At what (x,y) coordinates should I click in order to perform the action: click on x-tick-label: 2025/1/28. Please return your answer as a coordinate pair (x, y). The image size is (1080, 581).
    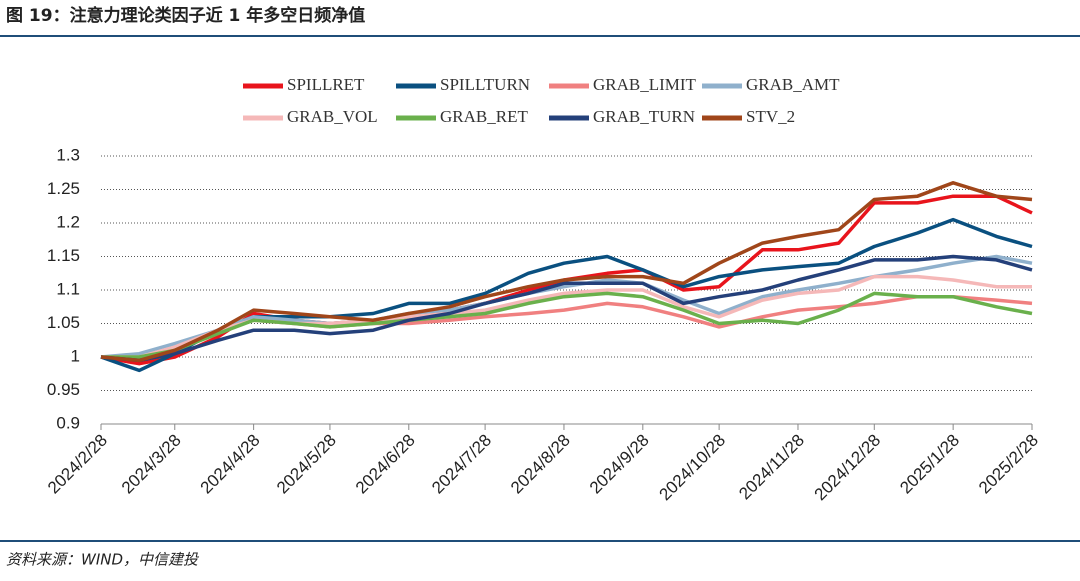
    Looking at the image, I should click on (929, 464).